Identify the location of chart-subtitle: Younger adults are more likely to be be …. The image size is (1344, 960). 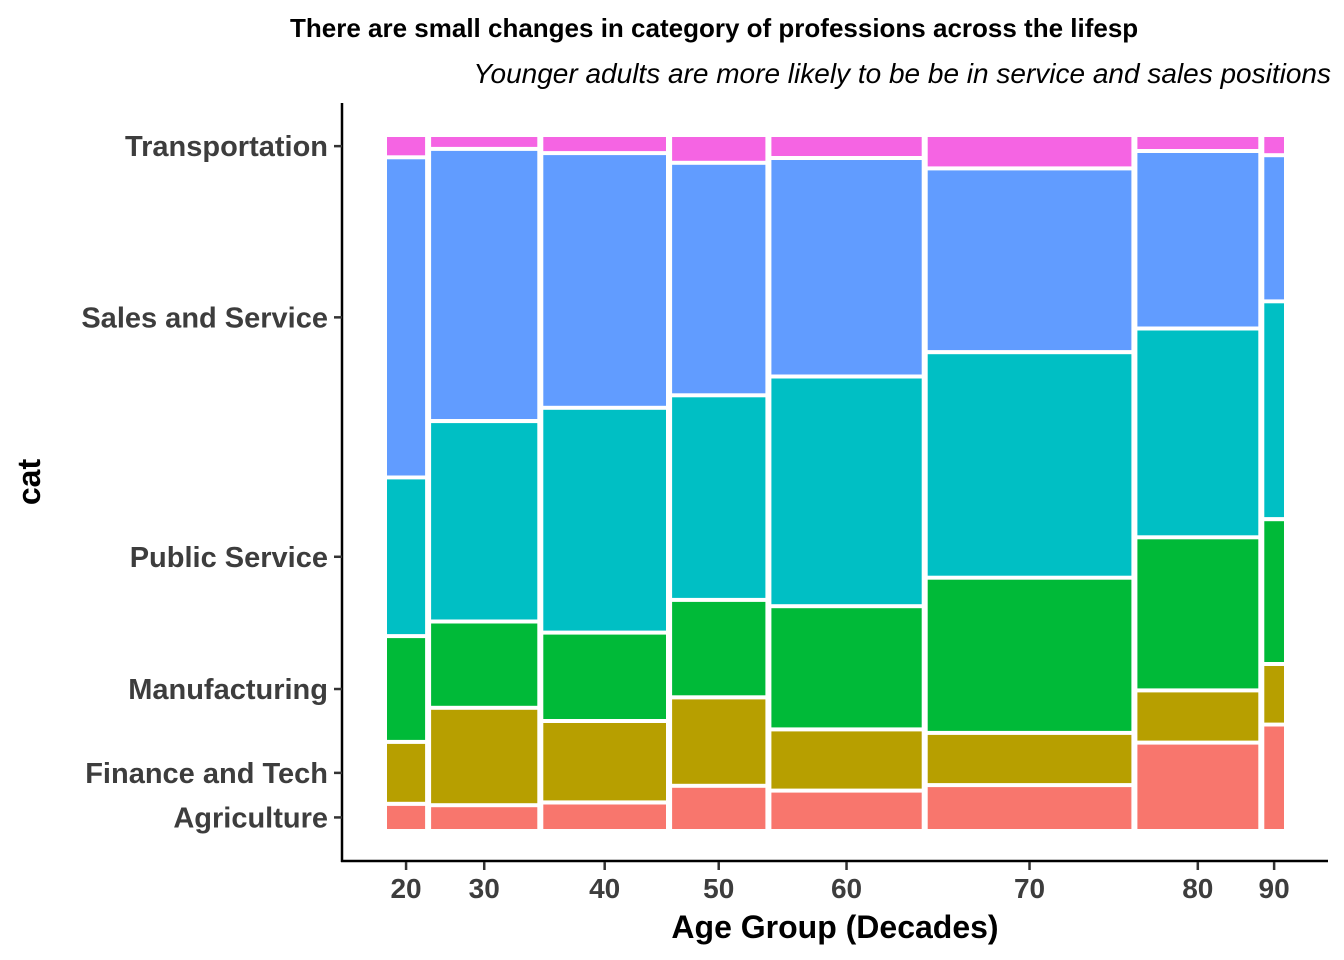
(902, 73).